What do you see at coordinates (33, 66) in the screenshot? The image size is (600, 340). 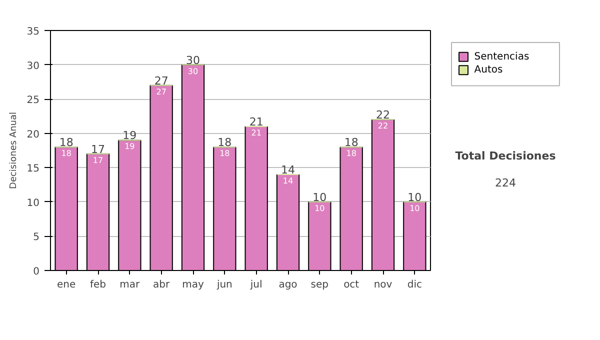 I see `y-tick-label: 30` at bounding box center [33, 66].